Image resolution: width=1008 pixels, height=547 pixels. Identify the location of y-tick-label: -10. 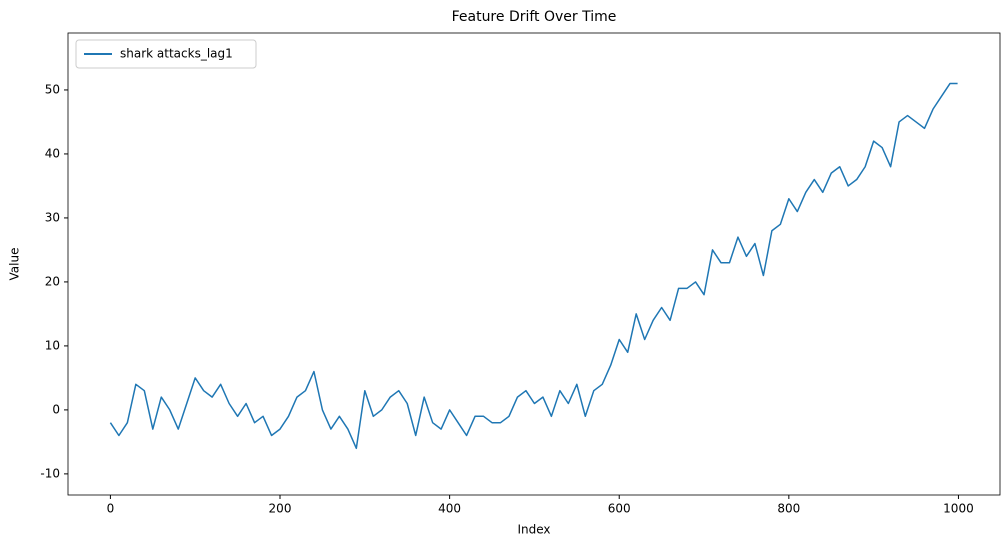
(50, 473).